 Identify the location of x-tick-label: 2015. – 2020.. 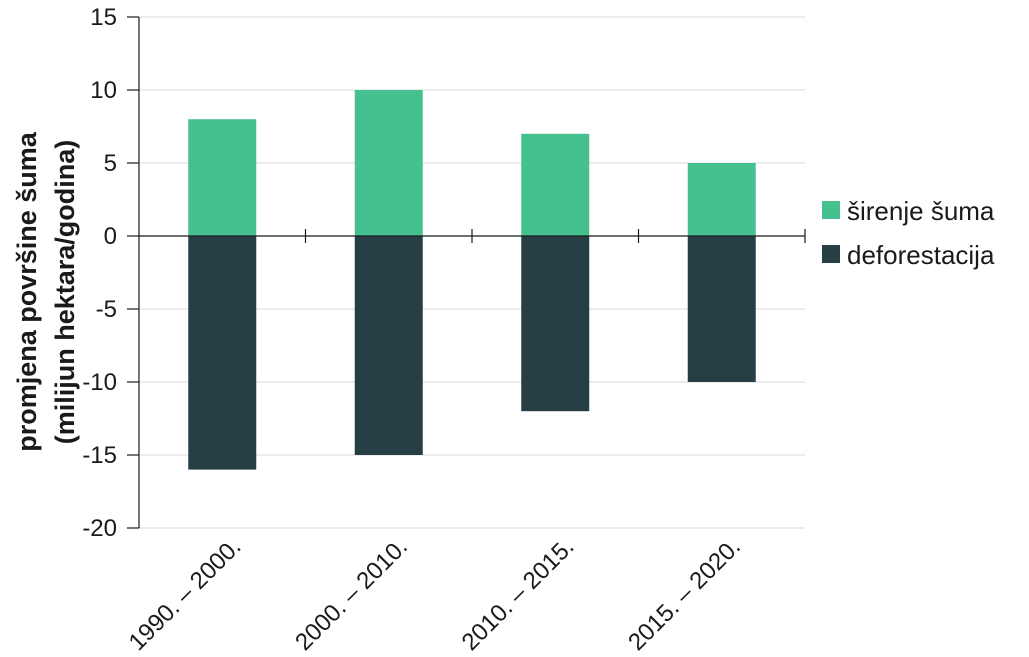
(684, 594).